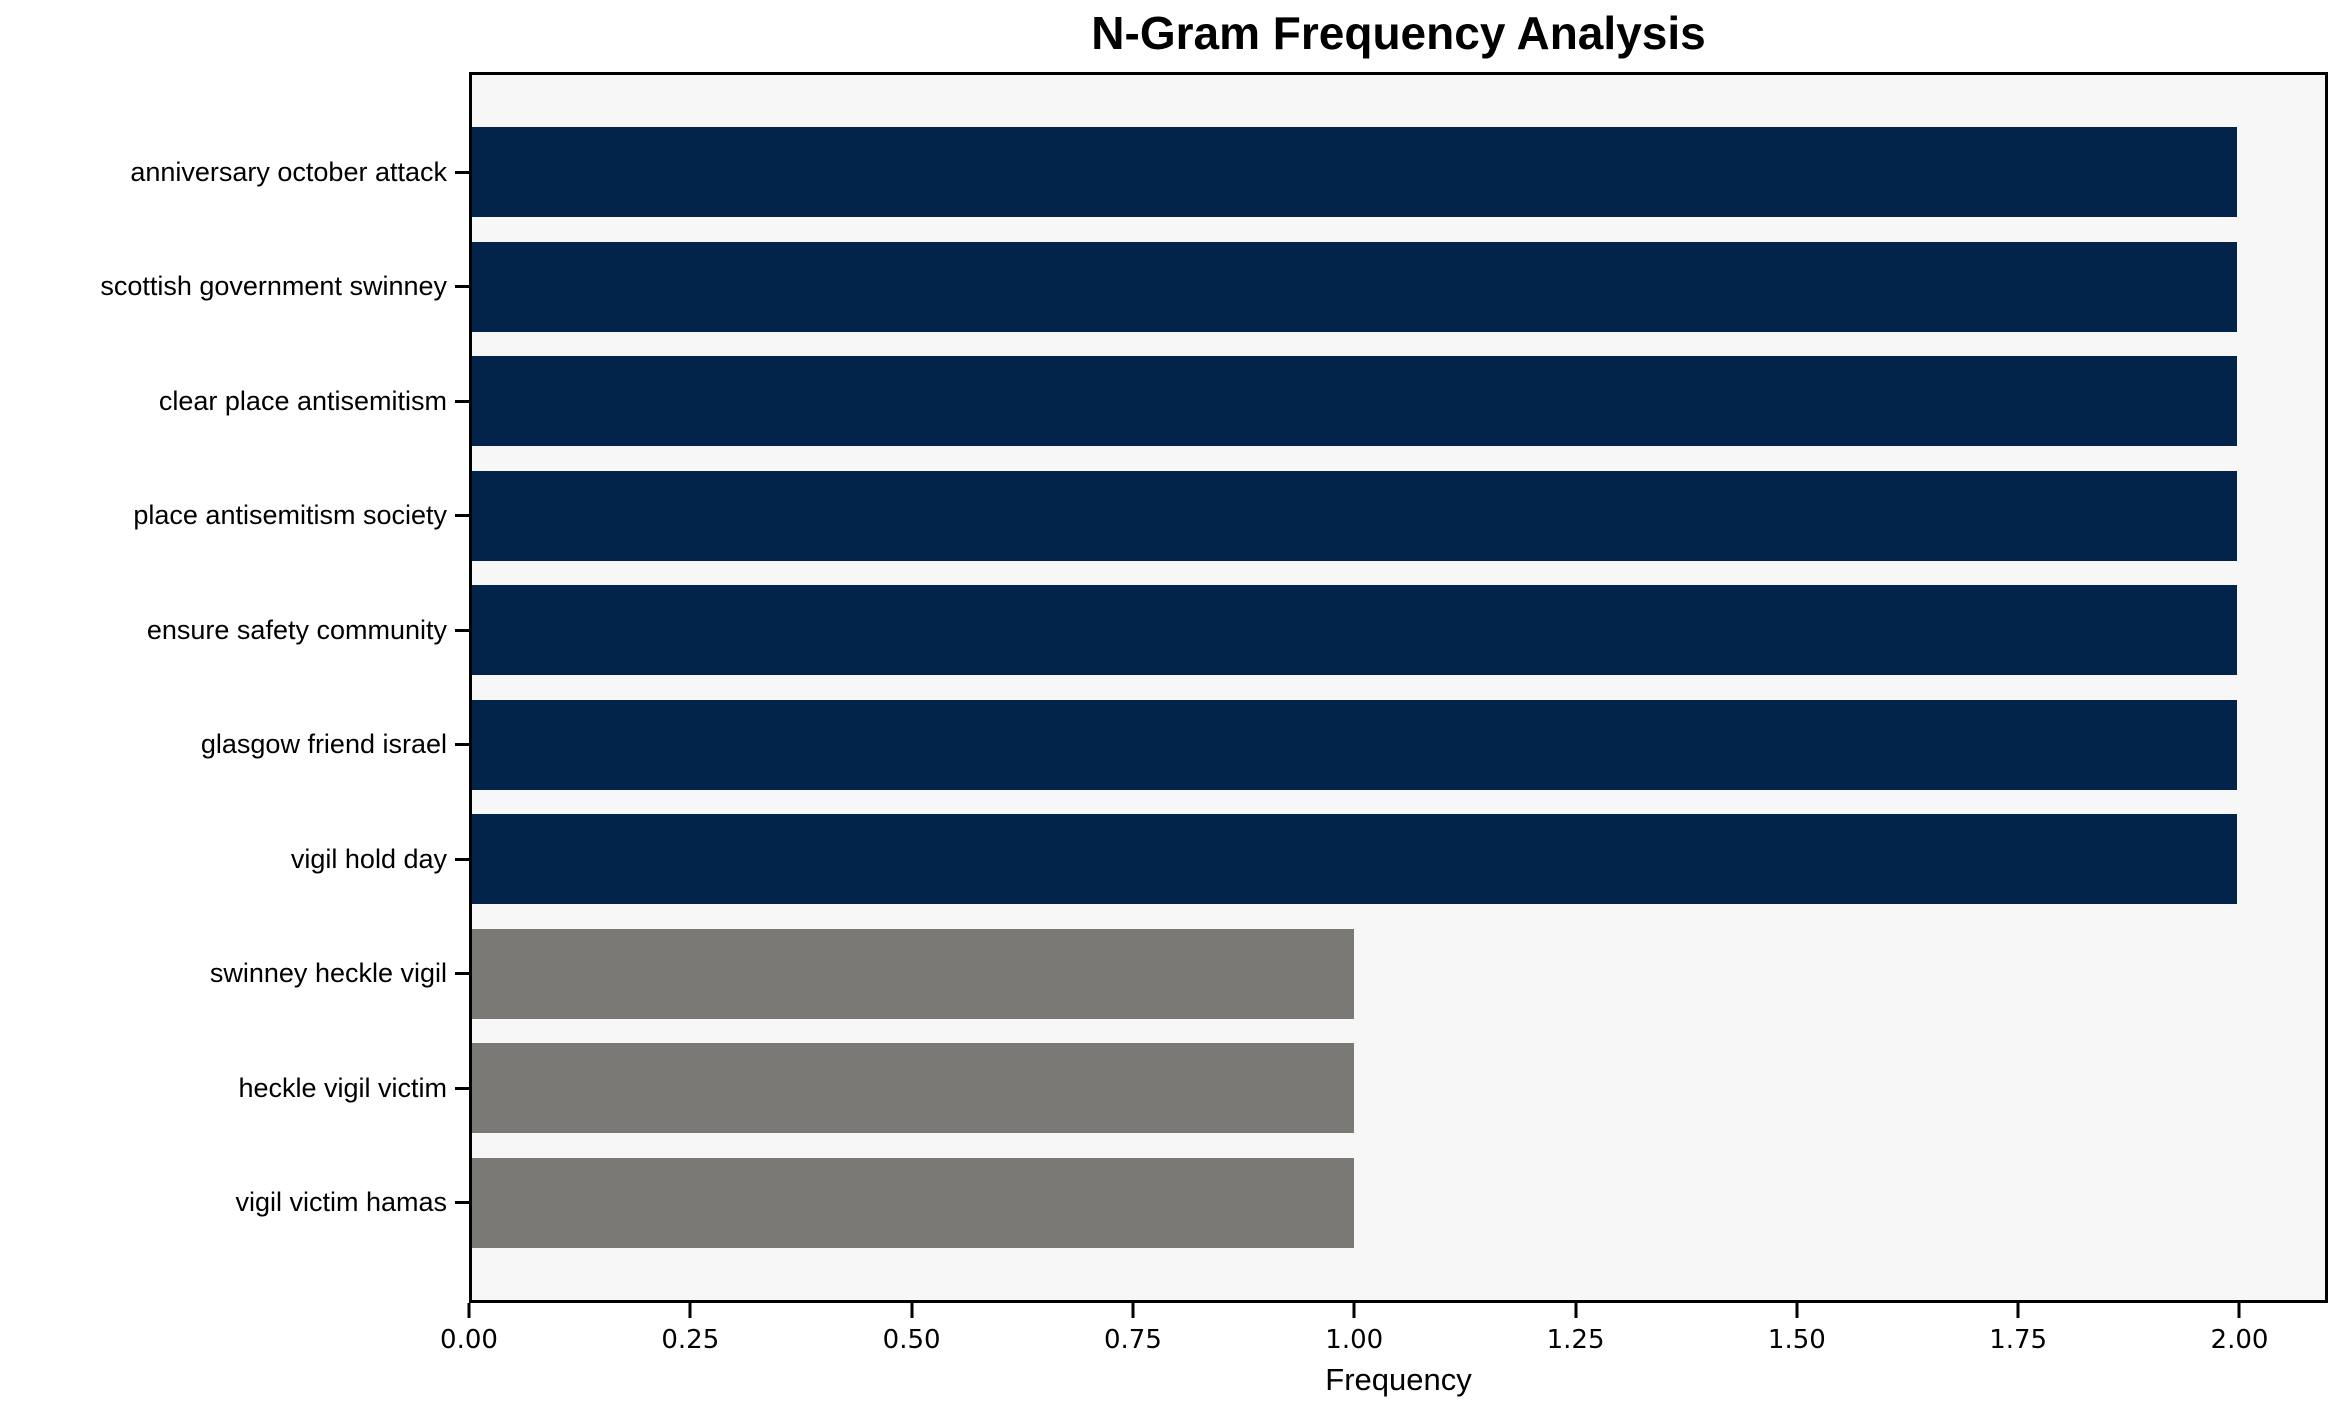  Describe the element at coordinates (328, 973) in the screenshot. I see `y-tick-label: swinney heckle vigil` at that location.